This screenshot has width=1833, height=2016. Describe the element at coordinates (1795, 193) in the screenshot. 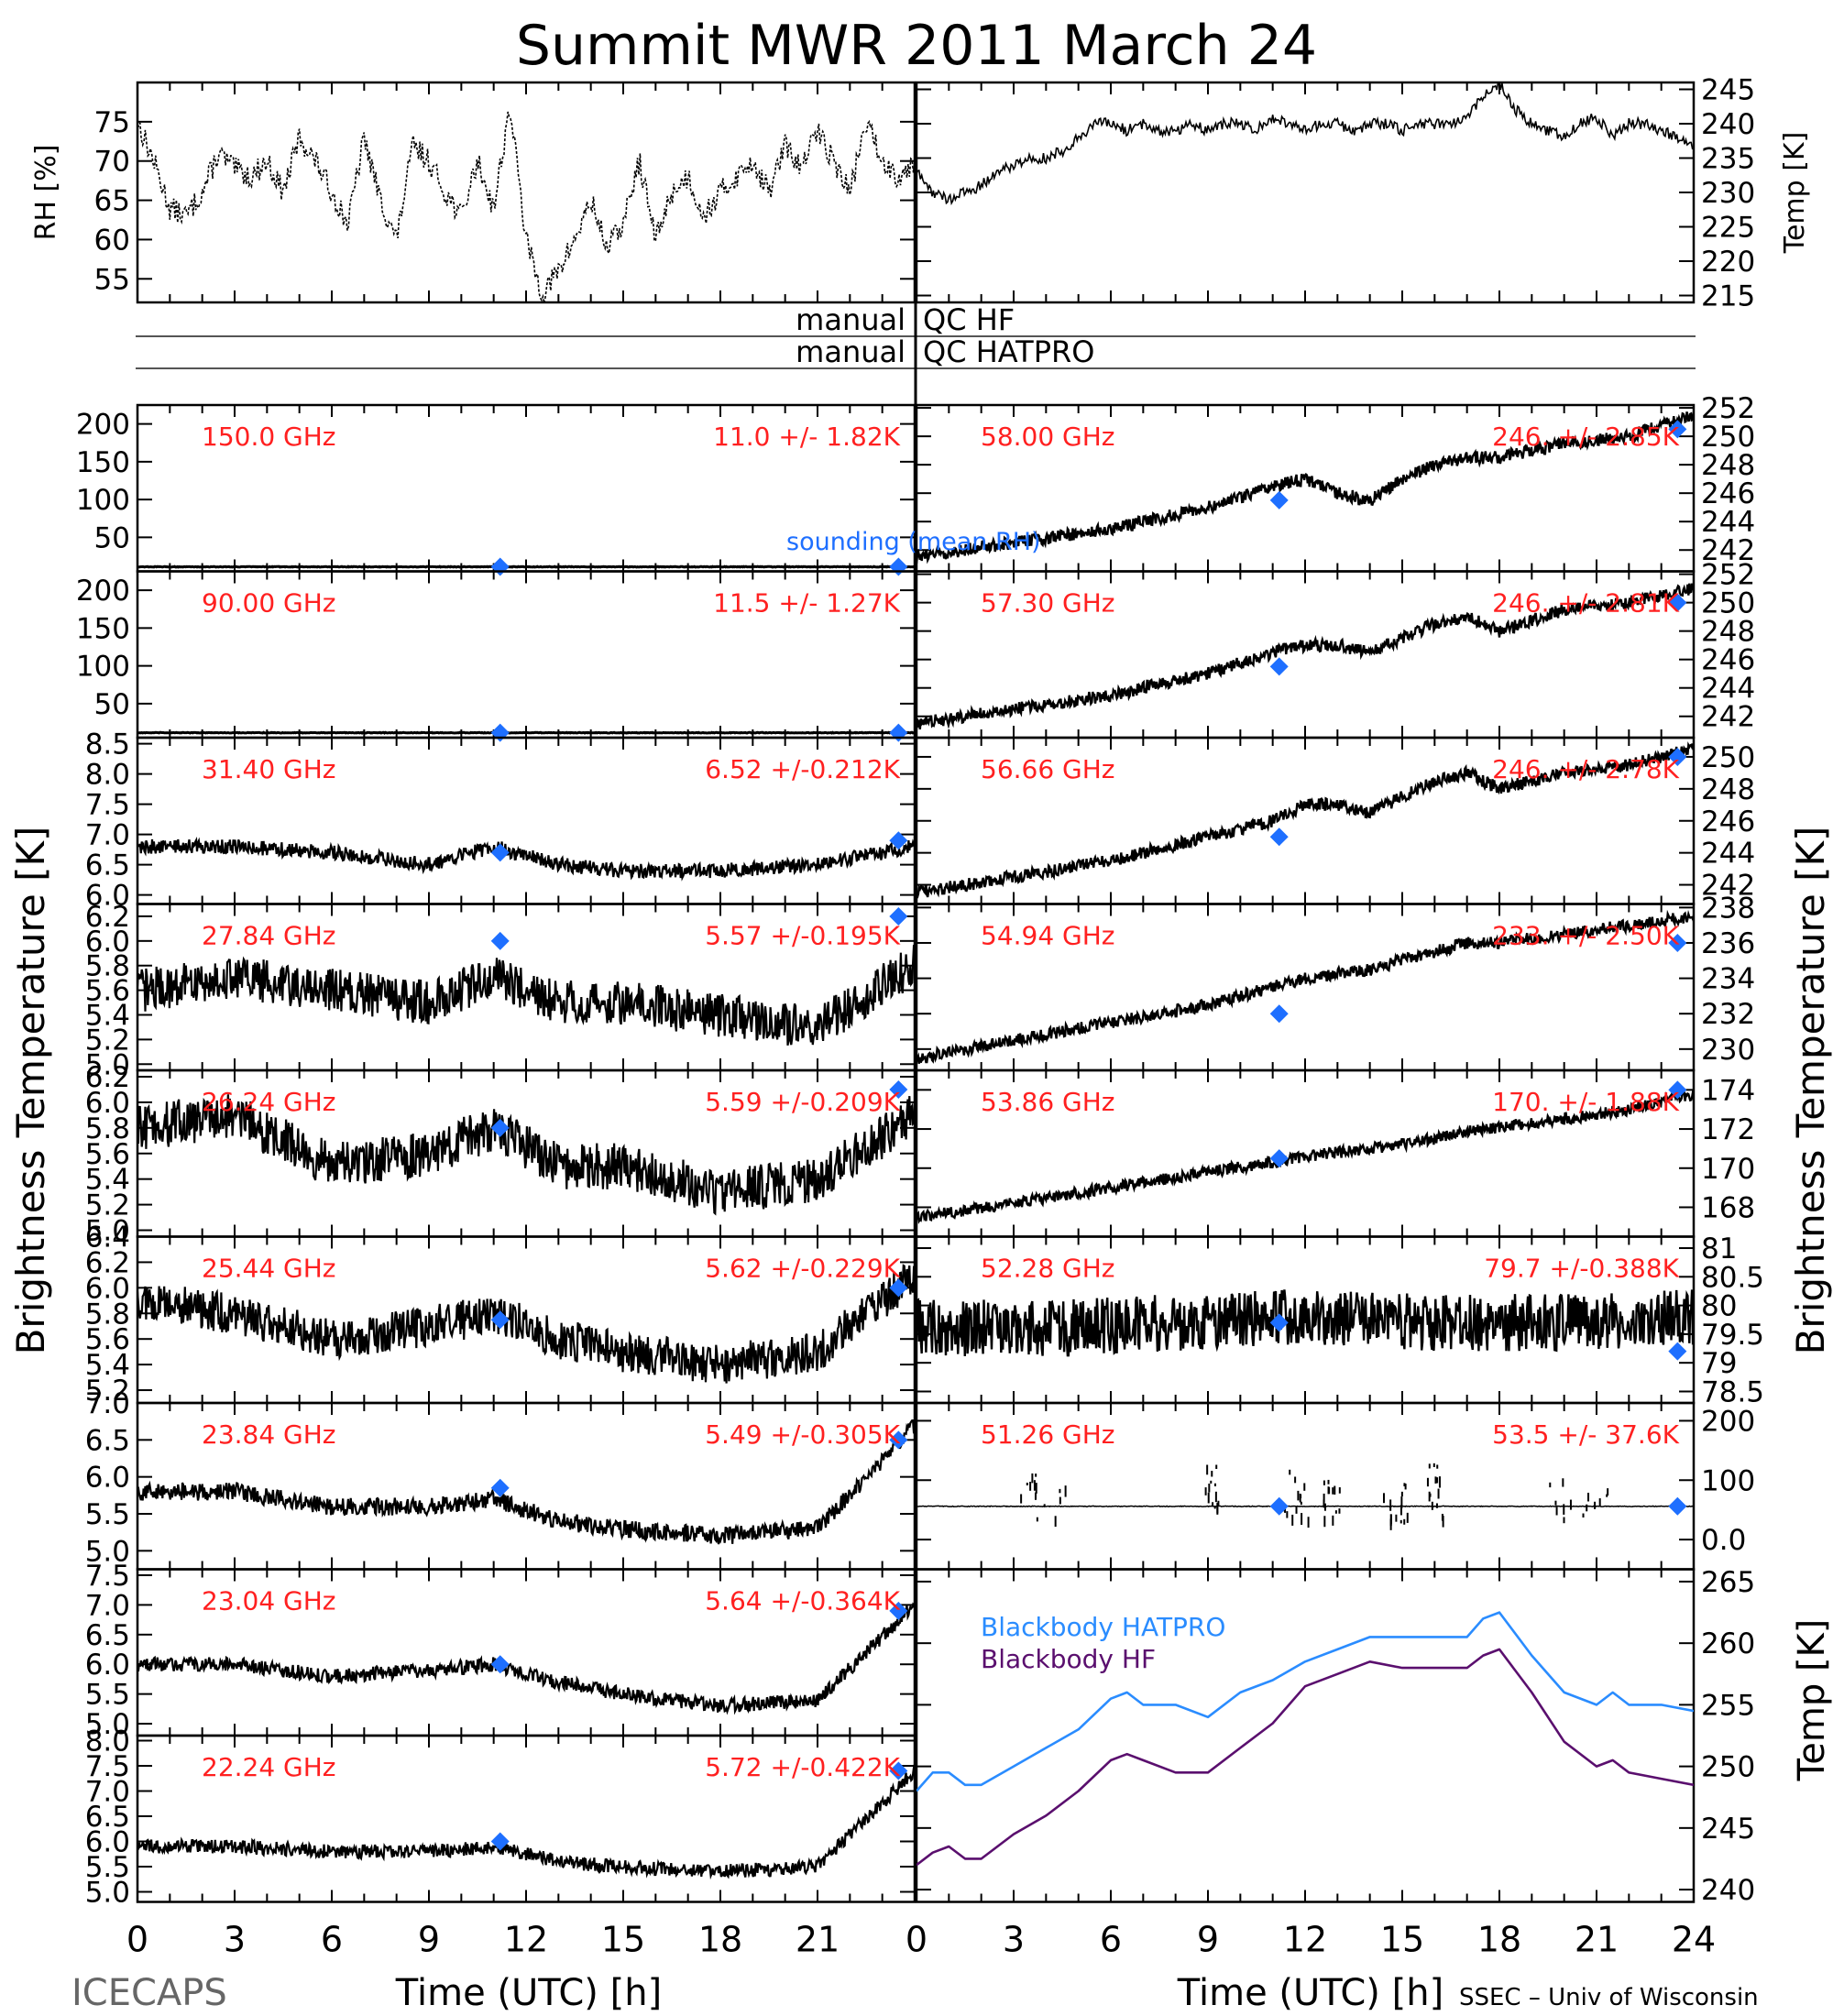

I see `temp-axis-label: Temp [K]` at that location.